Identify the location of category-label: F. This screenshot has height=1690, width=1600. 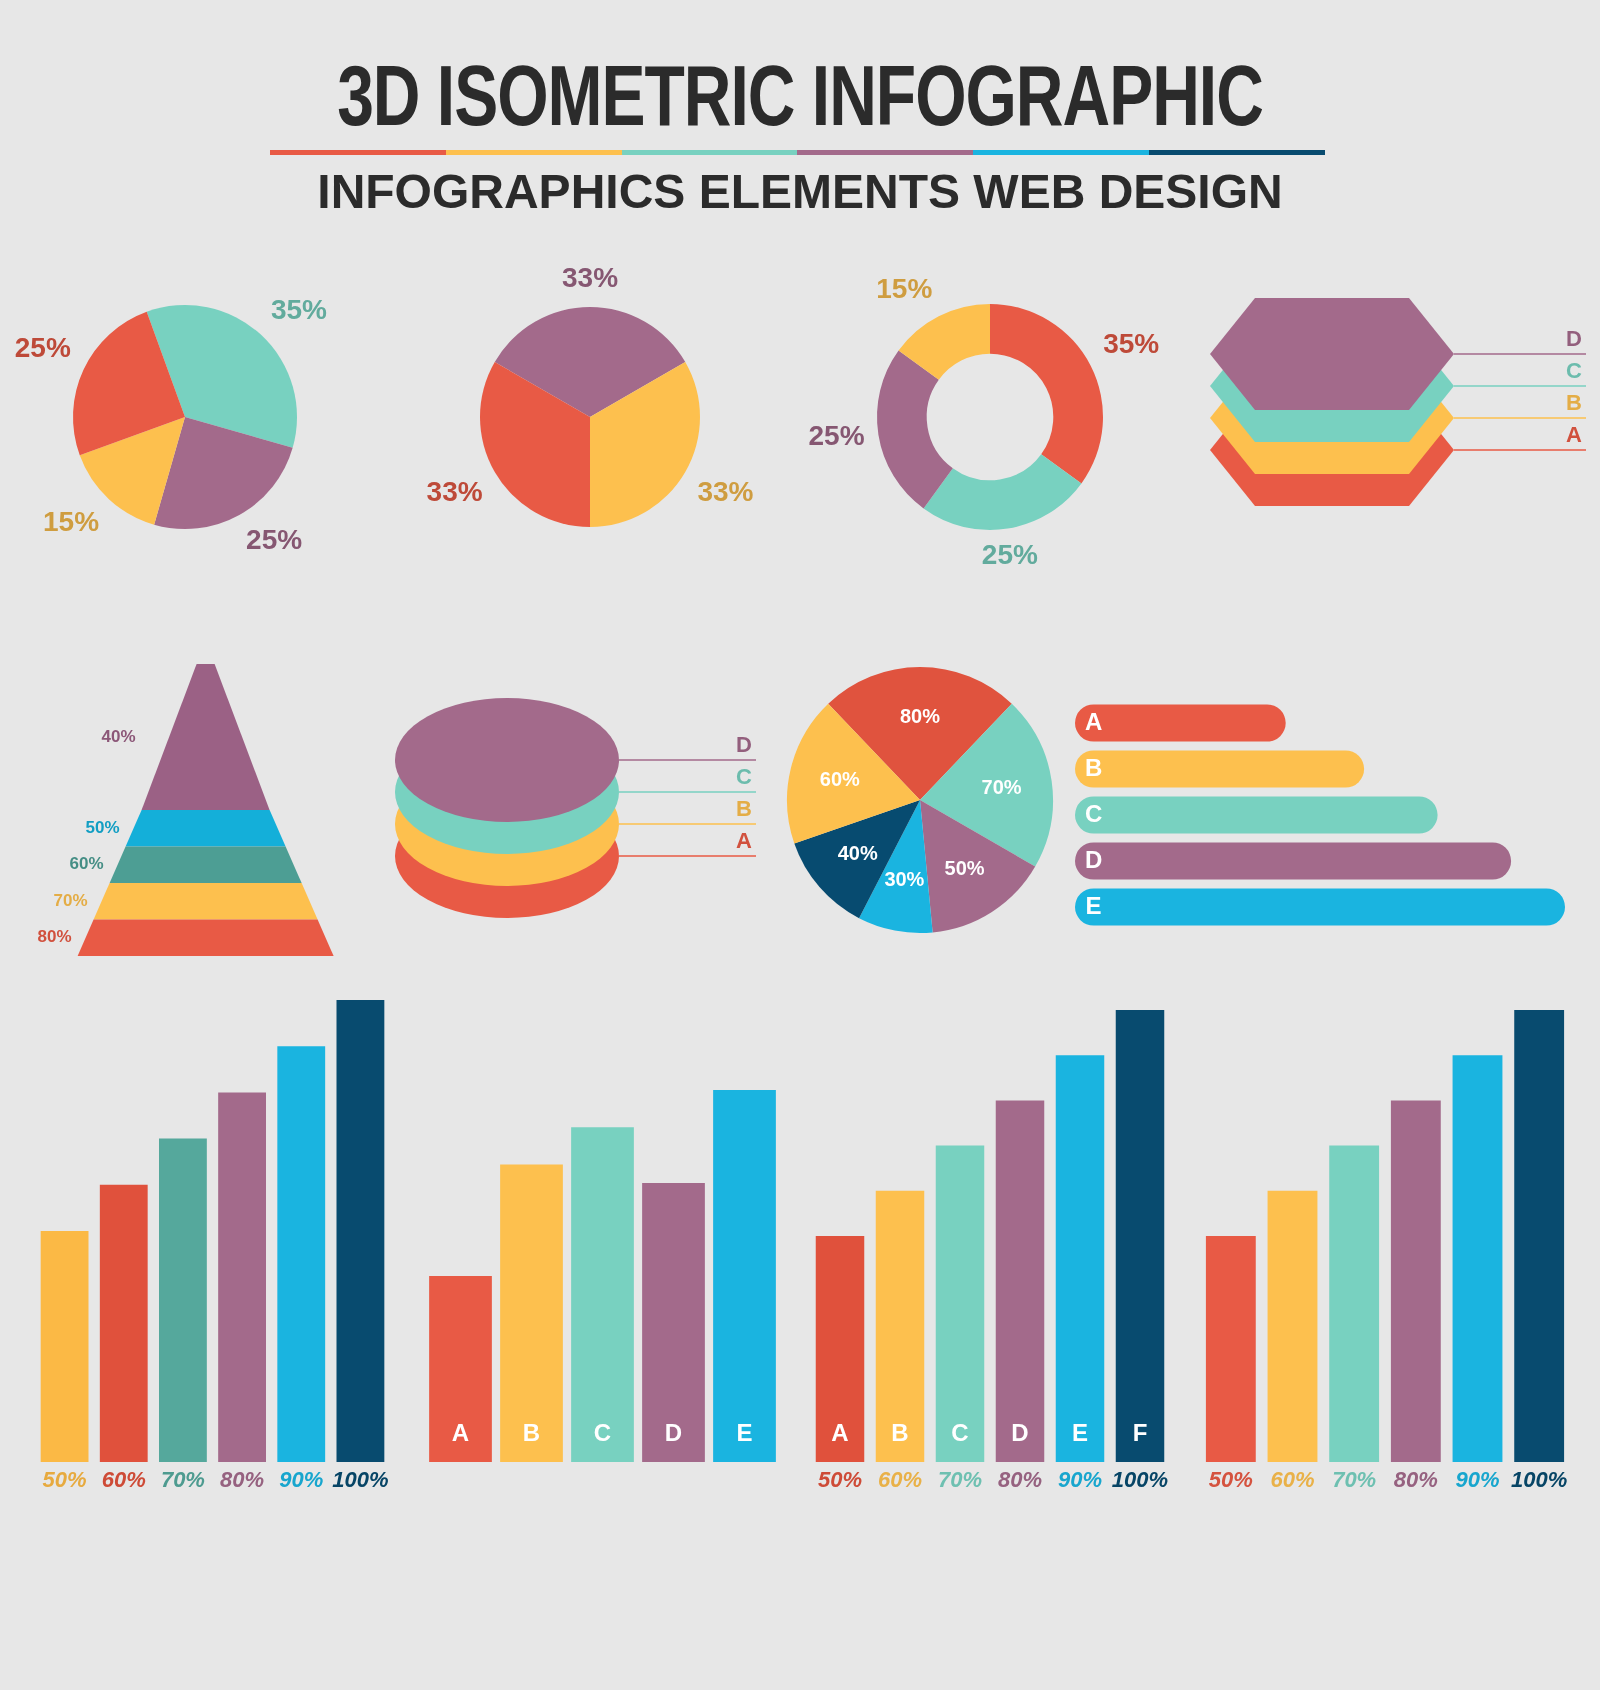
(1140, 1432).